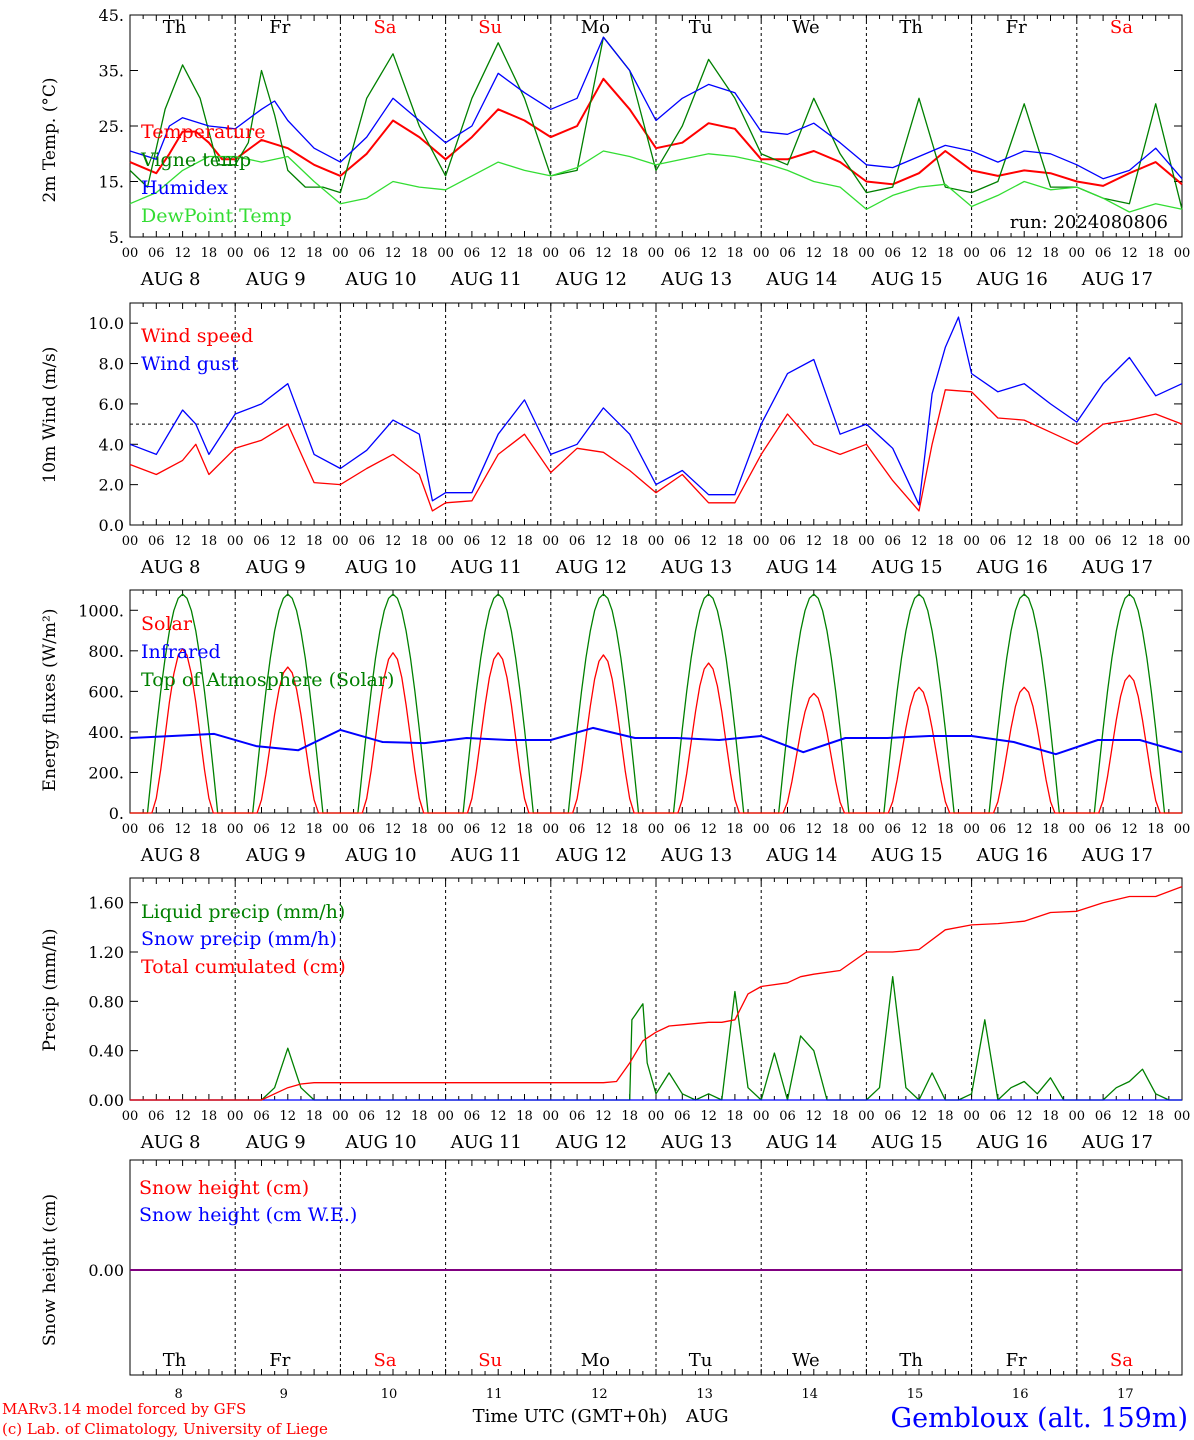 The width and height of the screenshot is (1194, 1440). Describe the element at coordinates (915, 1394) in the screenshot. I see `day-number-label: 15` at that location.